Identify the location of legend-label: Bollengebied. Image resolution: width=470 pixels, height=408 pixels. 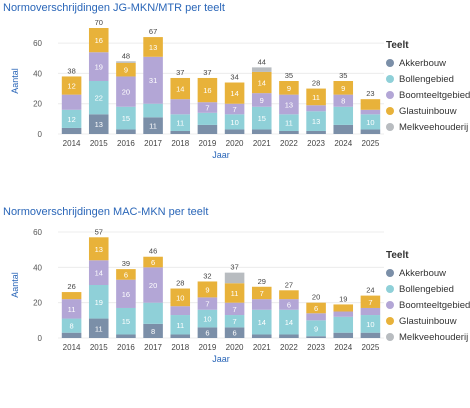
(426, 289).